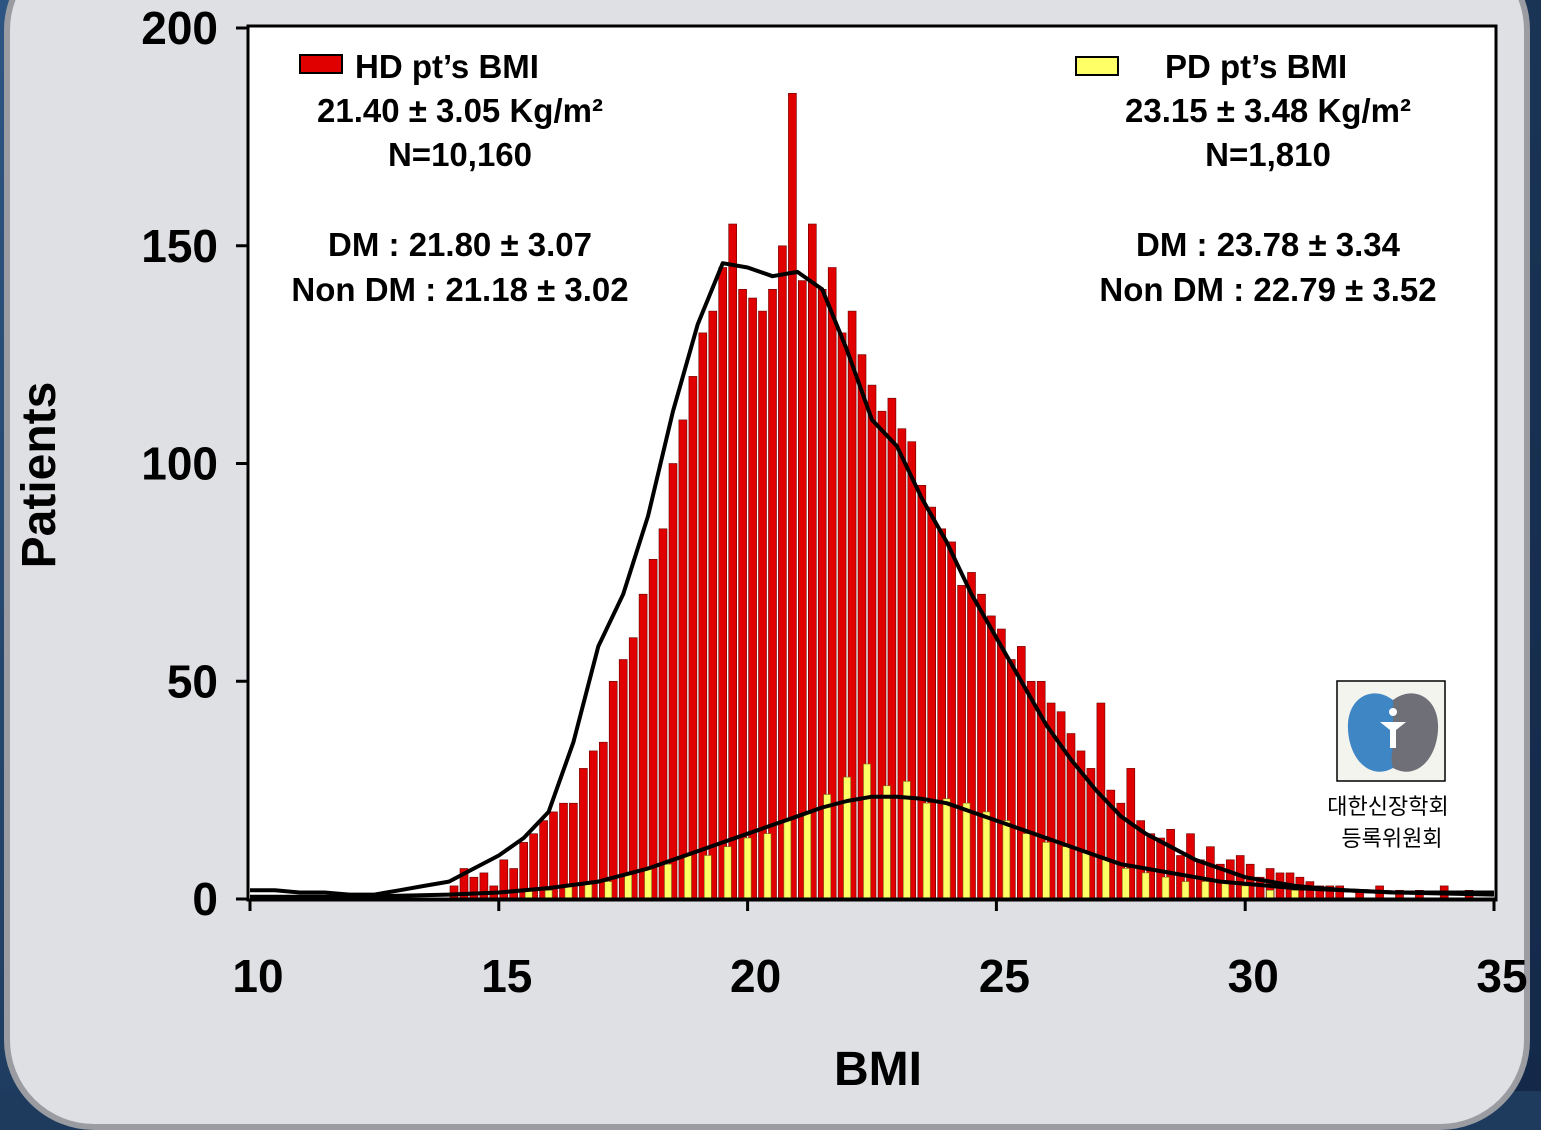 The image size is (1541, 1130). I want to click on pd-nondm-text: Non DM : 22.79 ± 3.52, so click(1267, 289).